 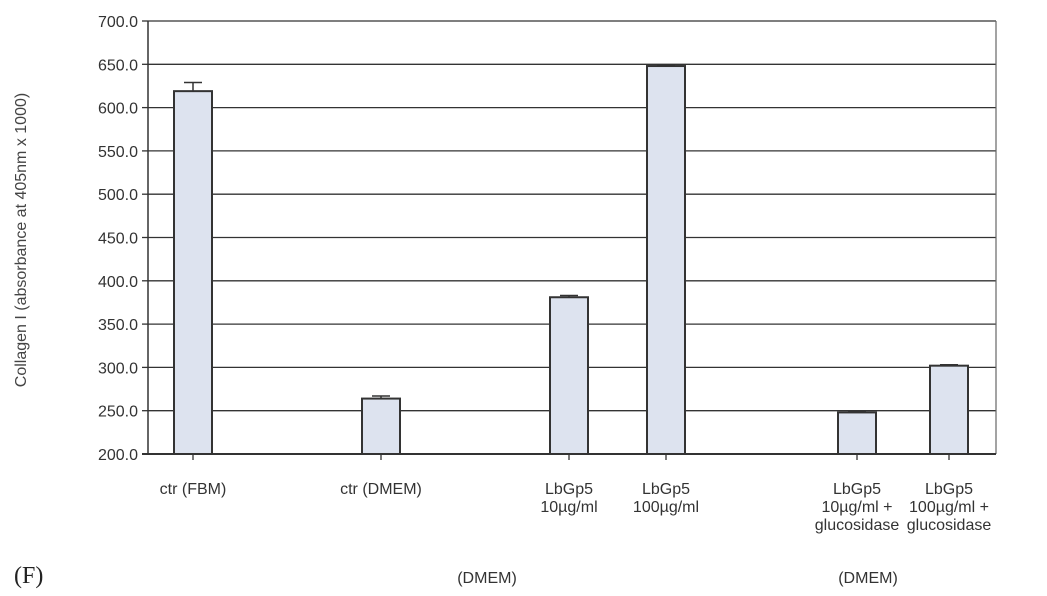 I want to click on group-label-dmem-2: (DMEM), so click(x=868, y=578).